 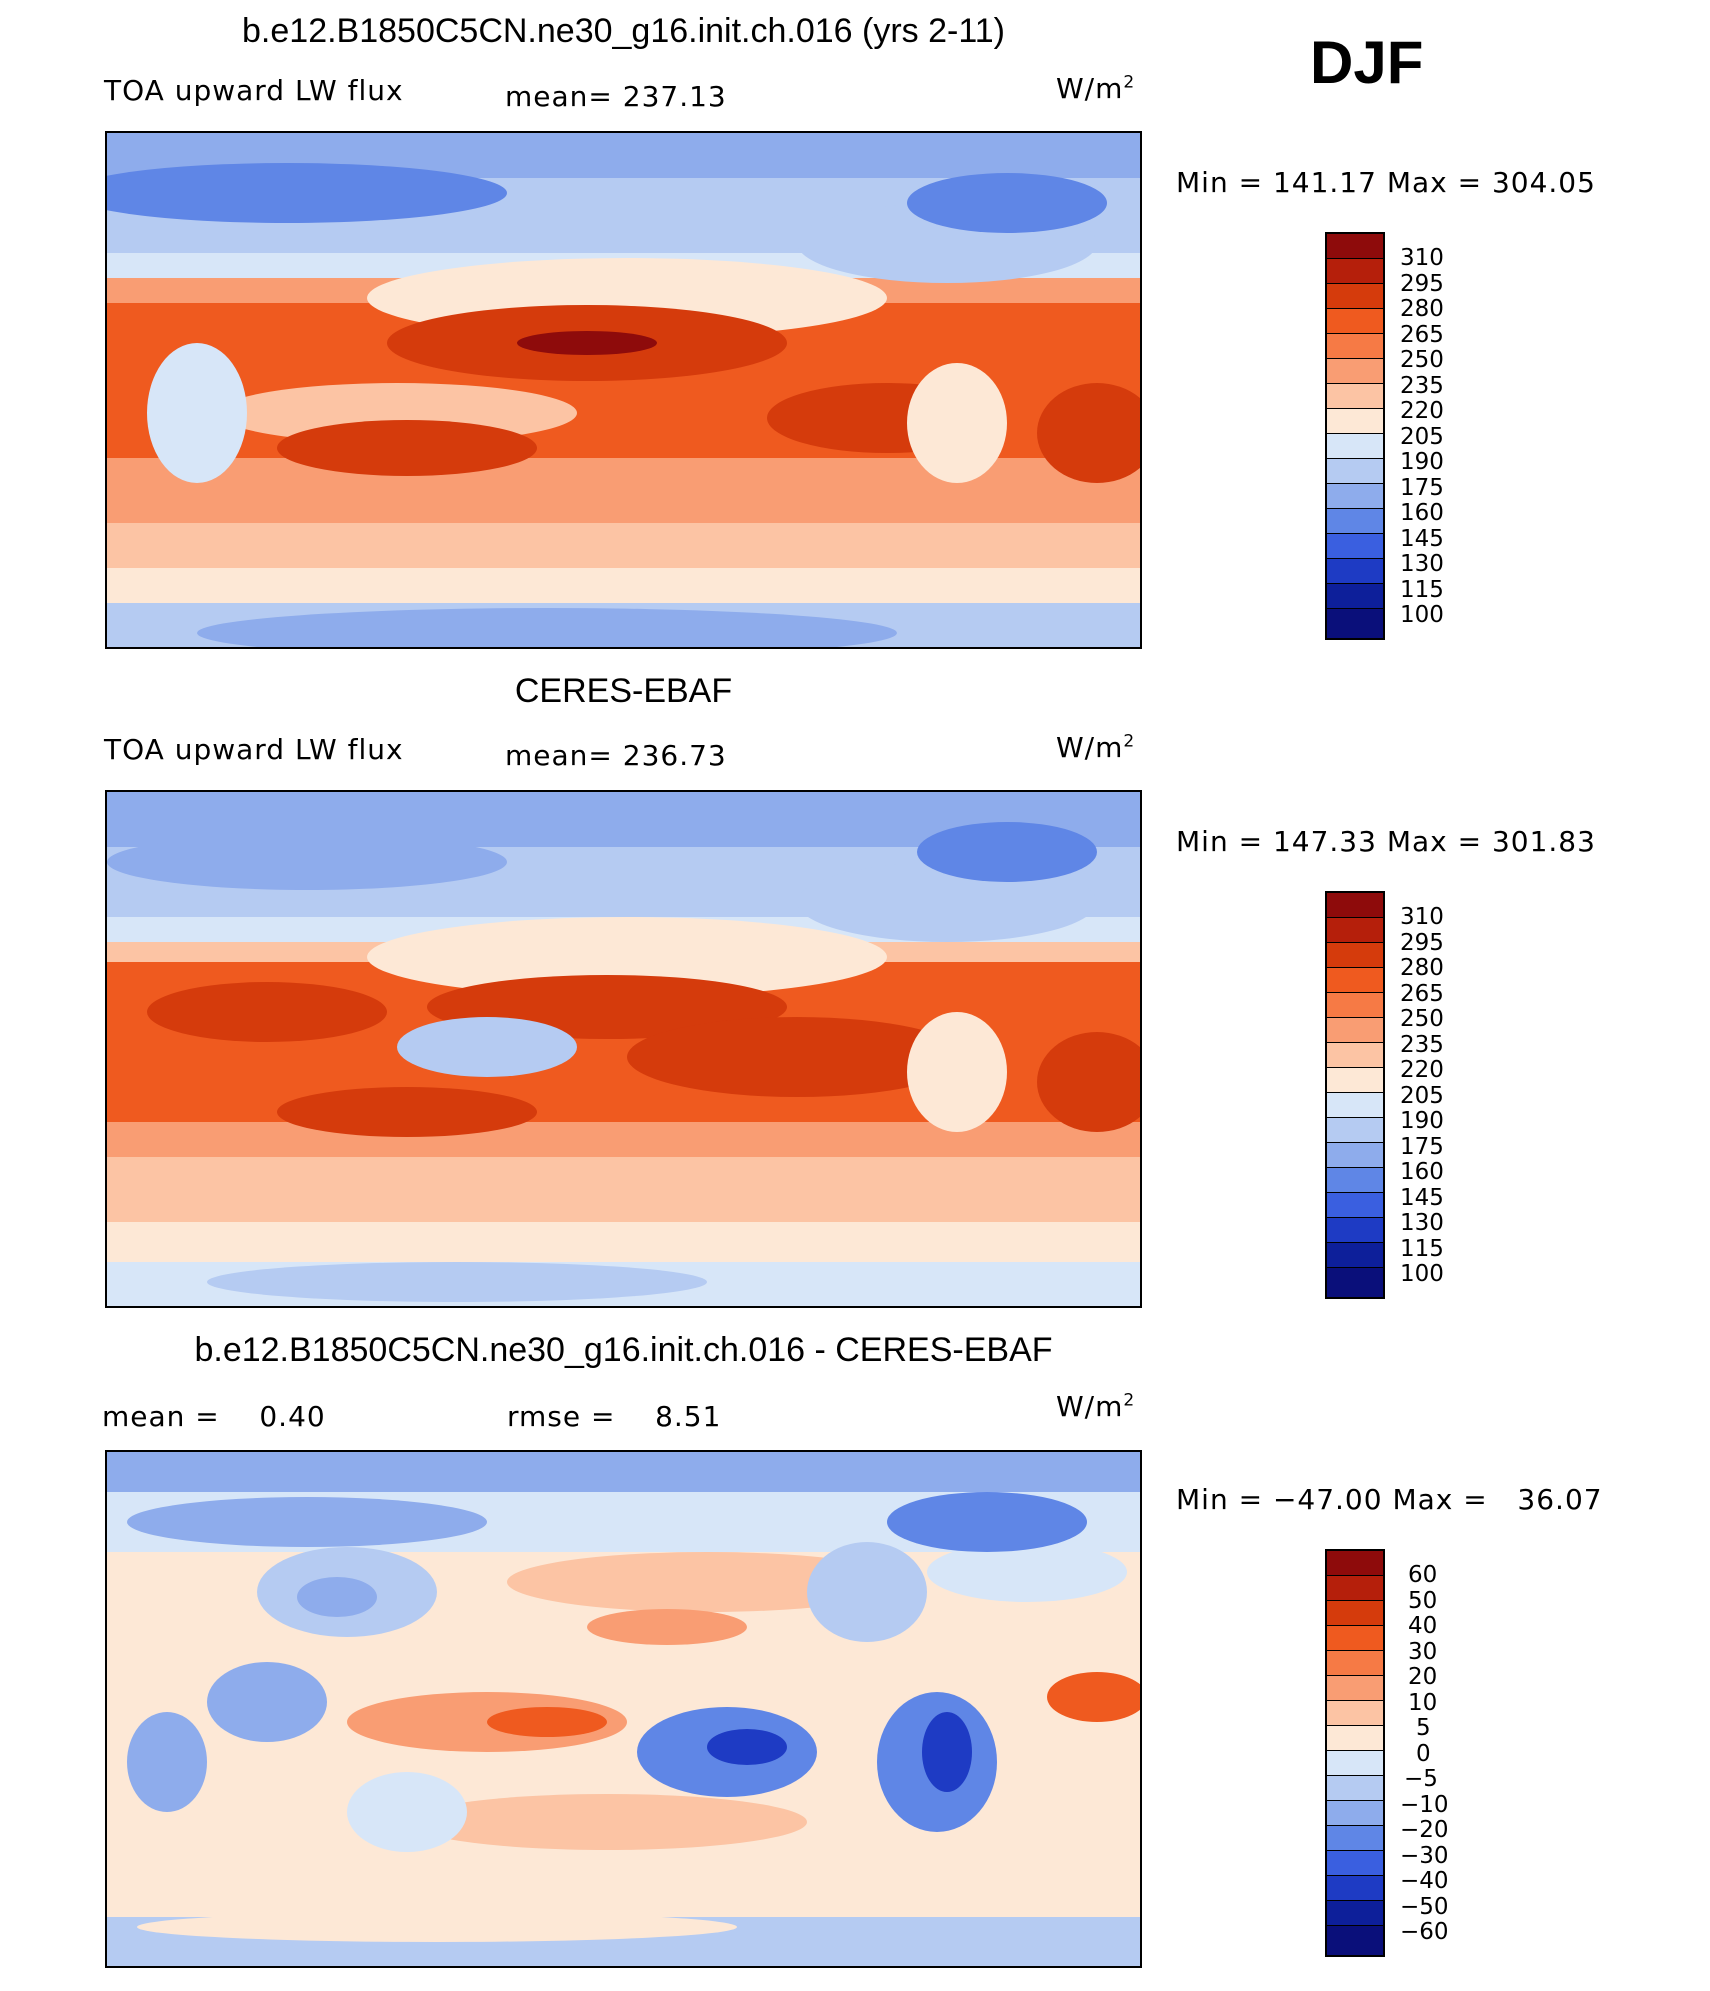 I want to click on colorbar-tick-label: −5, so click(x=1421, y=1779).